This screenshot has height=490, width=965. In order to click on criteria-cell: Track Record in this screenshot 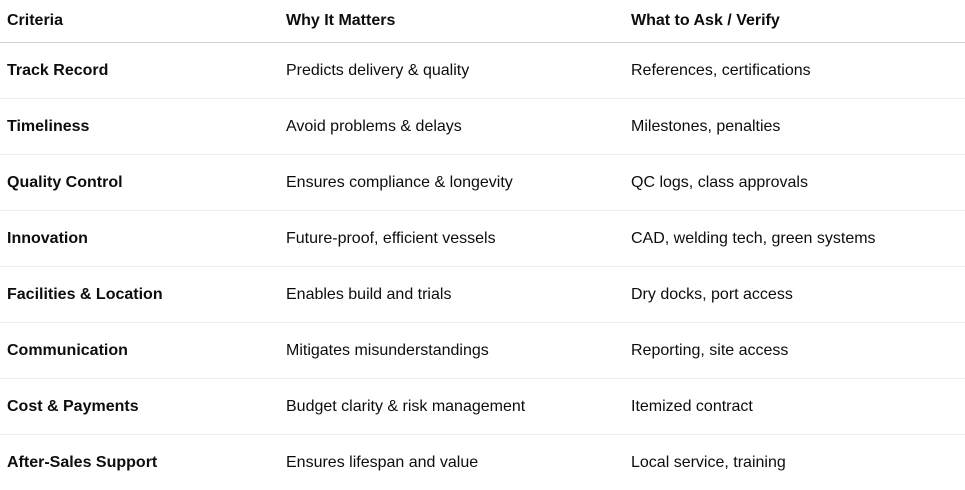, I will do `click(139, 71)`.